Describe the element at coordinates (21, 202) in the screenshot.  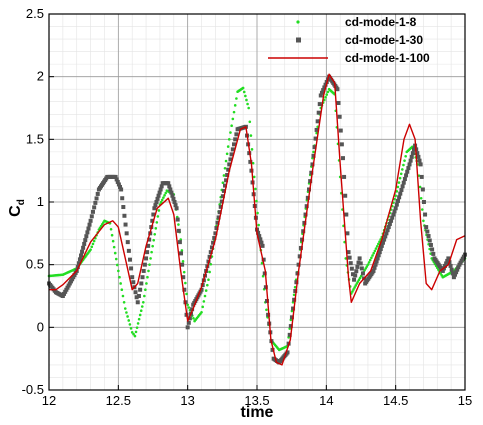
I see `y-axis-label-subscript: d` at that location.